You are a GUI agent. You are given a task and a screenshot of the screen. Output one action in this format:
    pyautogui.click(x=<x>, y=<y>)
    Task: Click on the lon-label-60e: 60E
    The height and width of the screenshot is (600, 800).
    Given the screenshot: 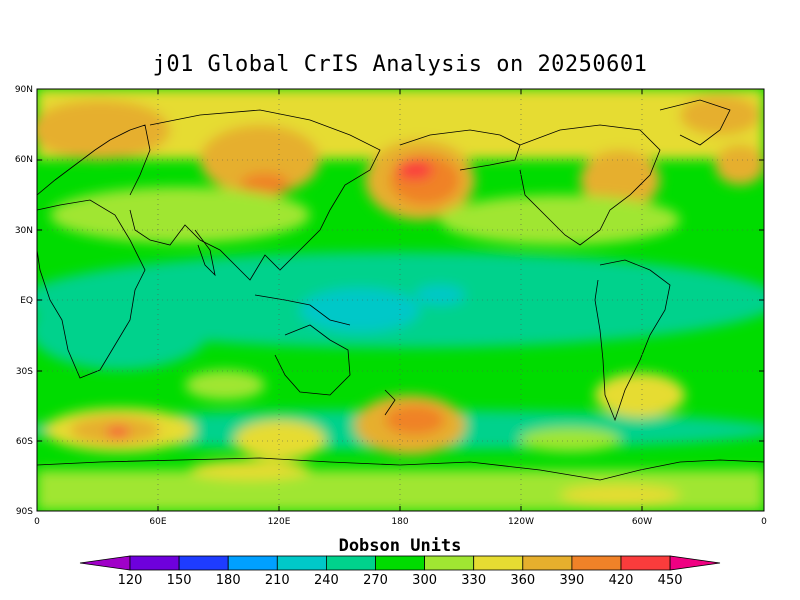 What is the action you would take?
    pyautogui.click(x=157, y=522)
    